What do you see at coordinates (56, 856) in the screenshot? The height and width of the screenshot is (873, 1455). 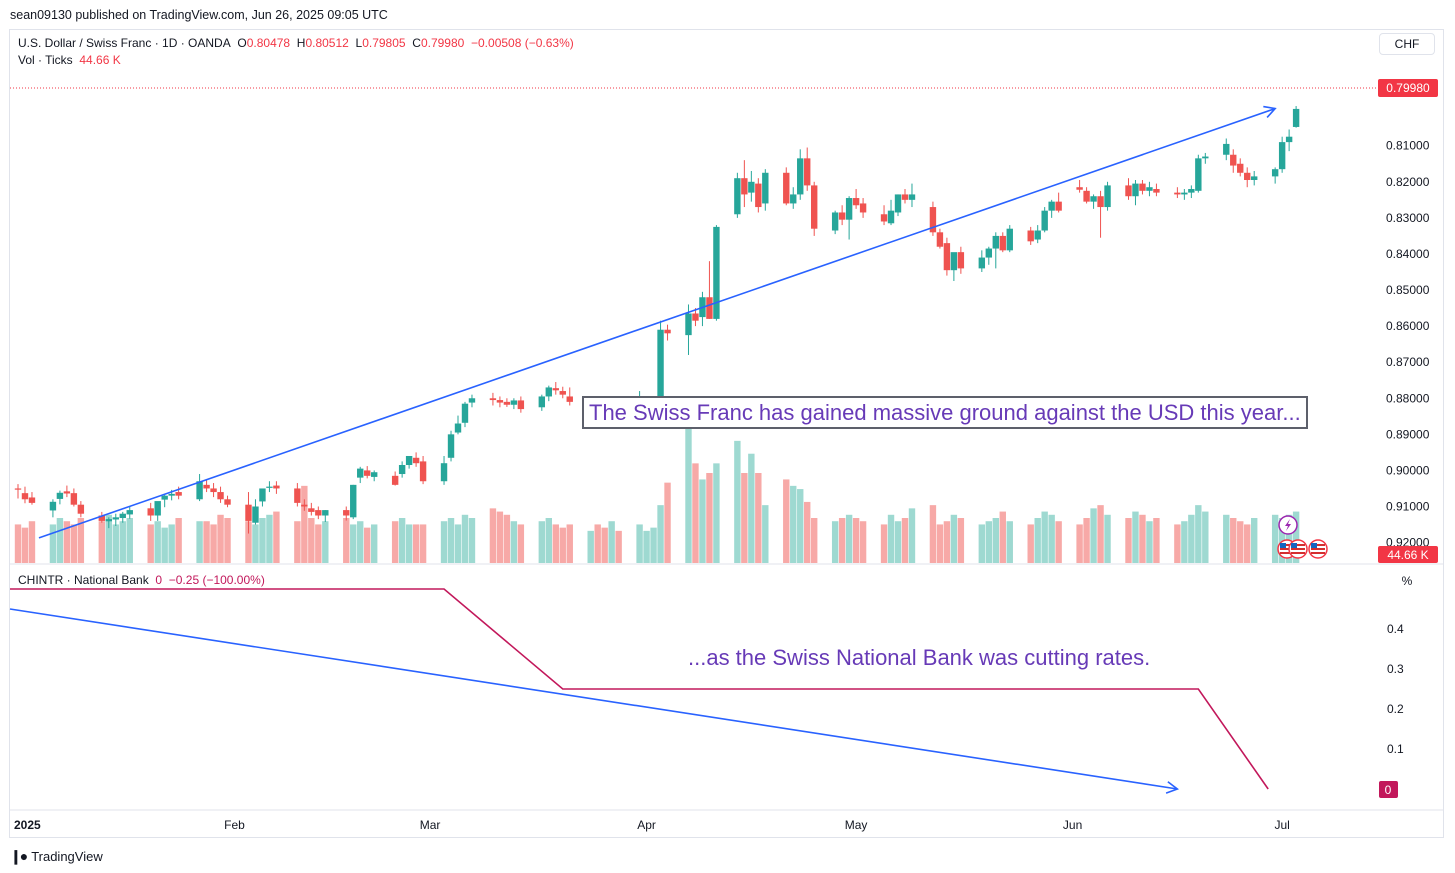 I see `footer-brand: ❙● TradingView` at bounding box center [56, 856].